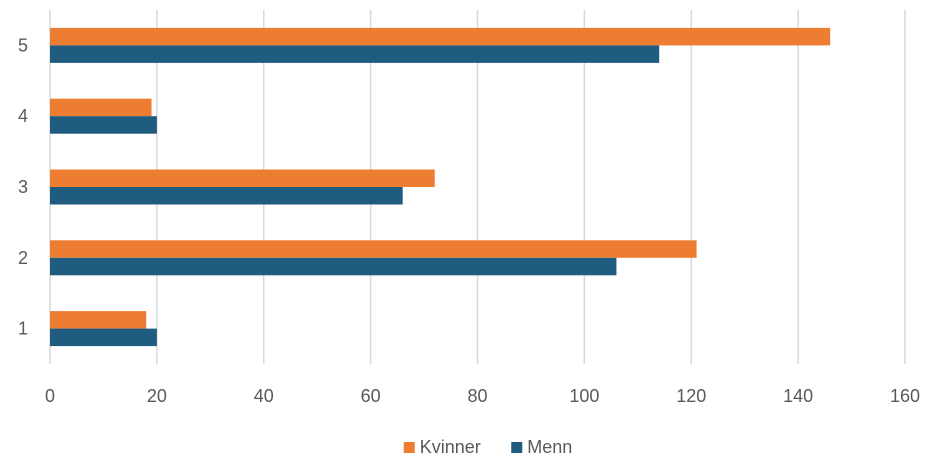  I want to click on x-tick-label: 120, so click(691, 396).